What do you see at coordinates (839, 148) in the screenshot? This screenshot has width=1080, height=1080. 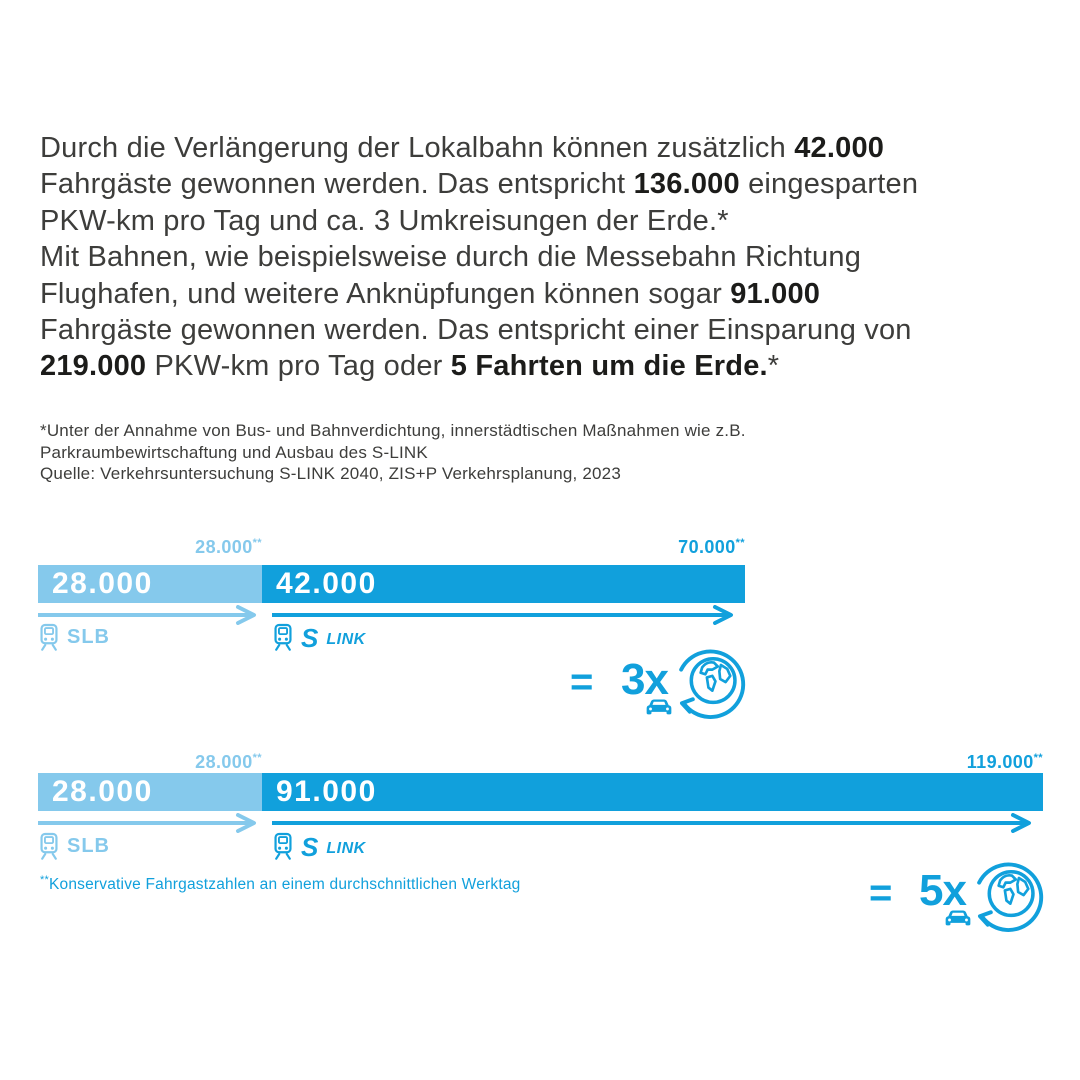 I see `intro-bold-value: 42.000` at bounding box center [839, 148].